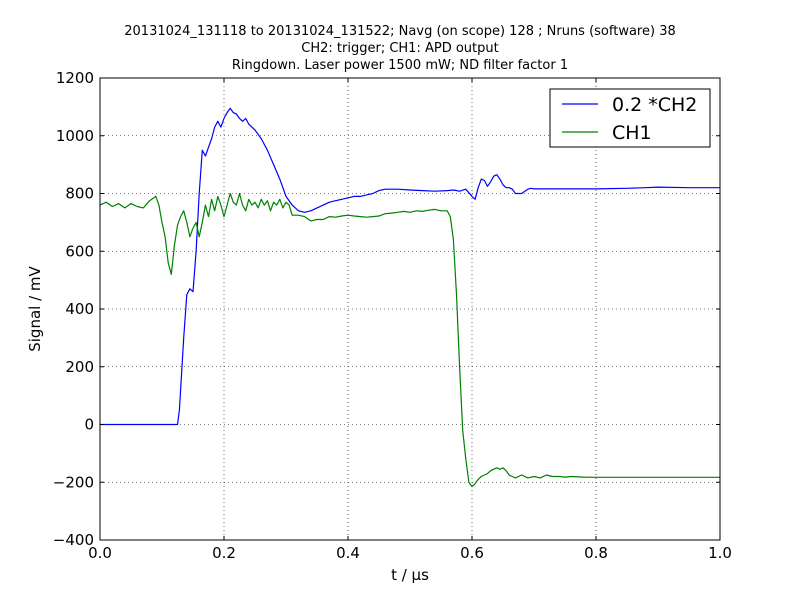  What do you see at coordinates (89, 425) in the screenshot?
I see `y-tick-label: 0` at bounding box center [89, 425].